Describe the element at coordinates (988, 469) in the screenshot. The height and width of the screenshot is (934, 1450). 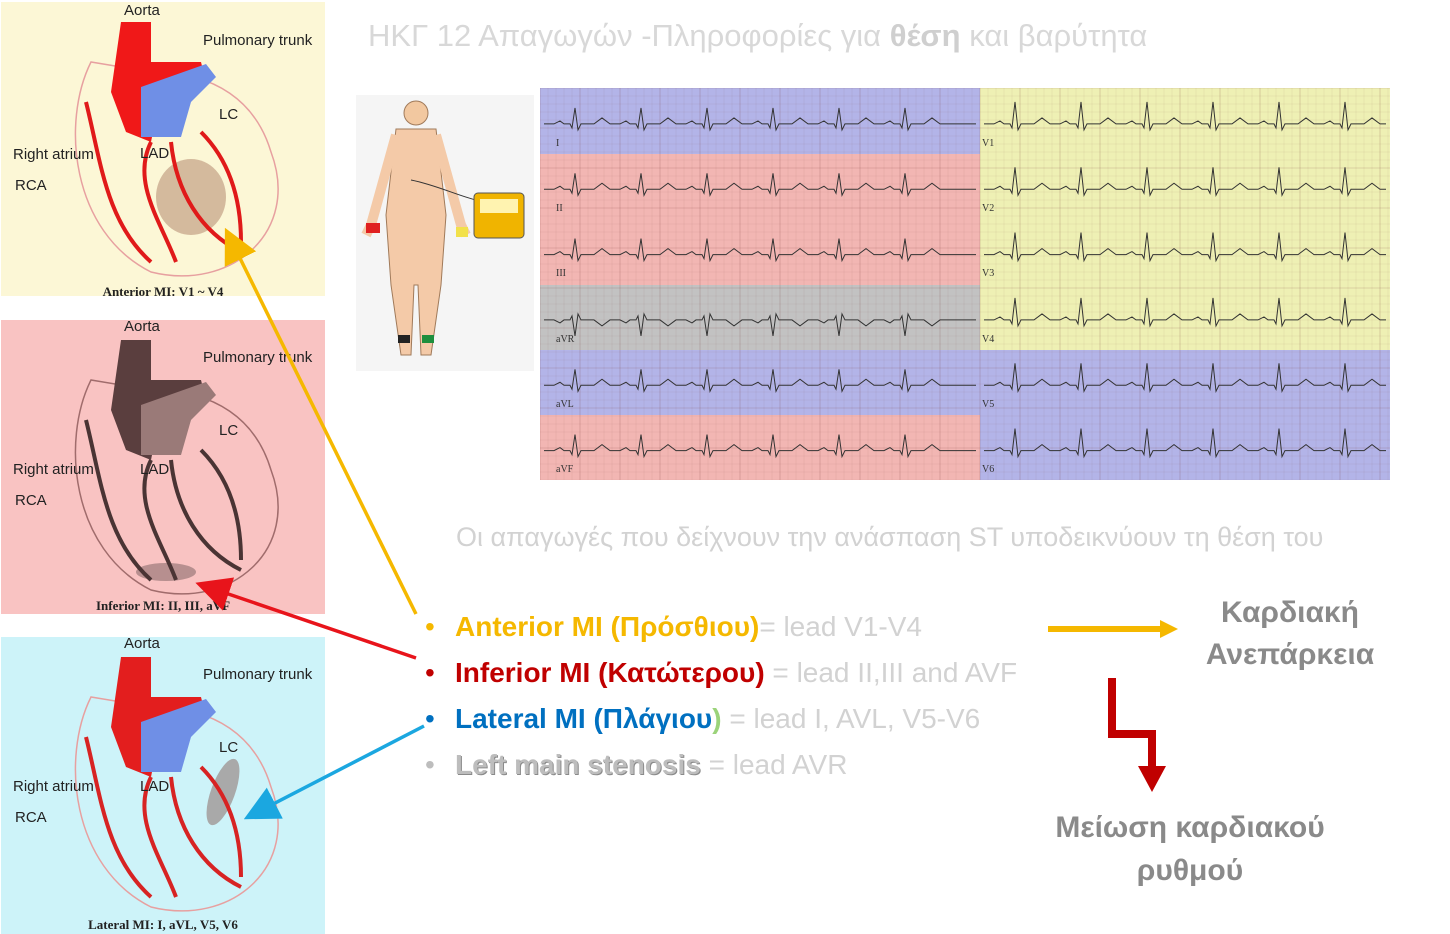
I see `lead-label-V6: V6` at that location.